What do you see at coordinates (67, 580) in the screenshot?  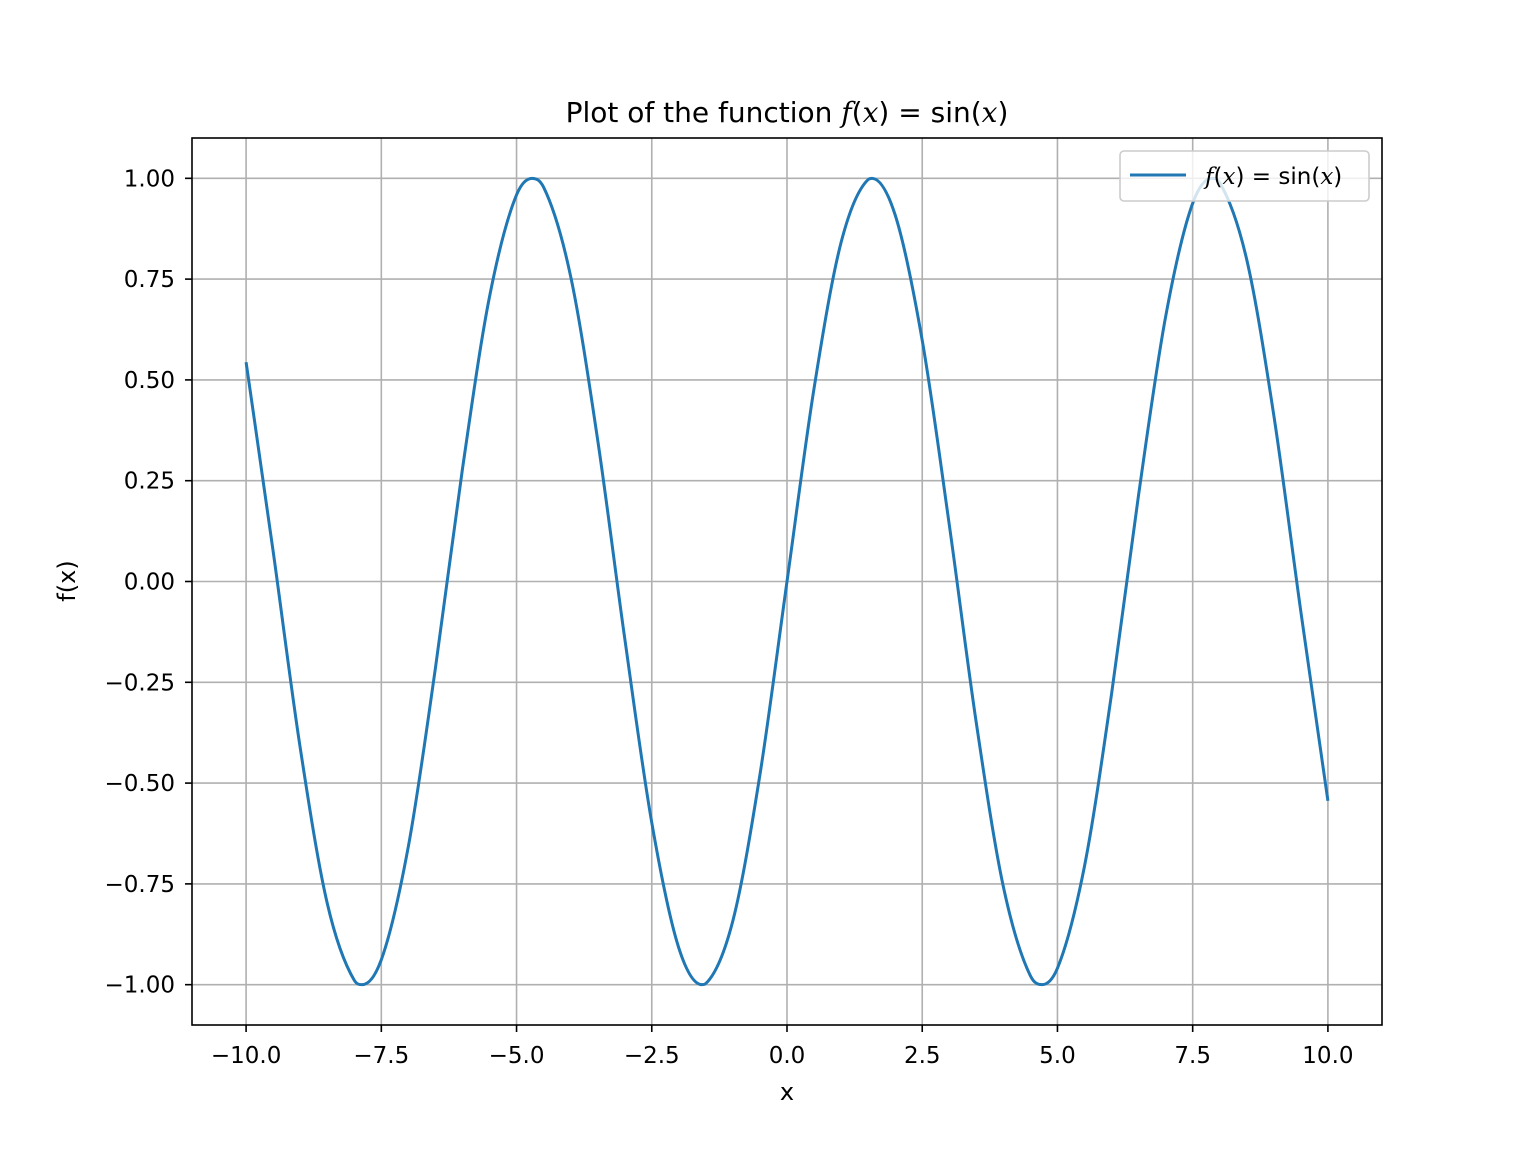 I see `y-axis-label: f(x)` at bounding box center [67, 580].